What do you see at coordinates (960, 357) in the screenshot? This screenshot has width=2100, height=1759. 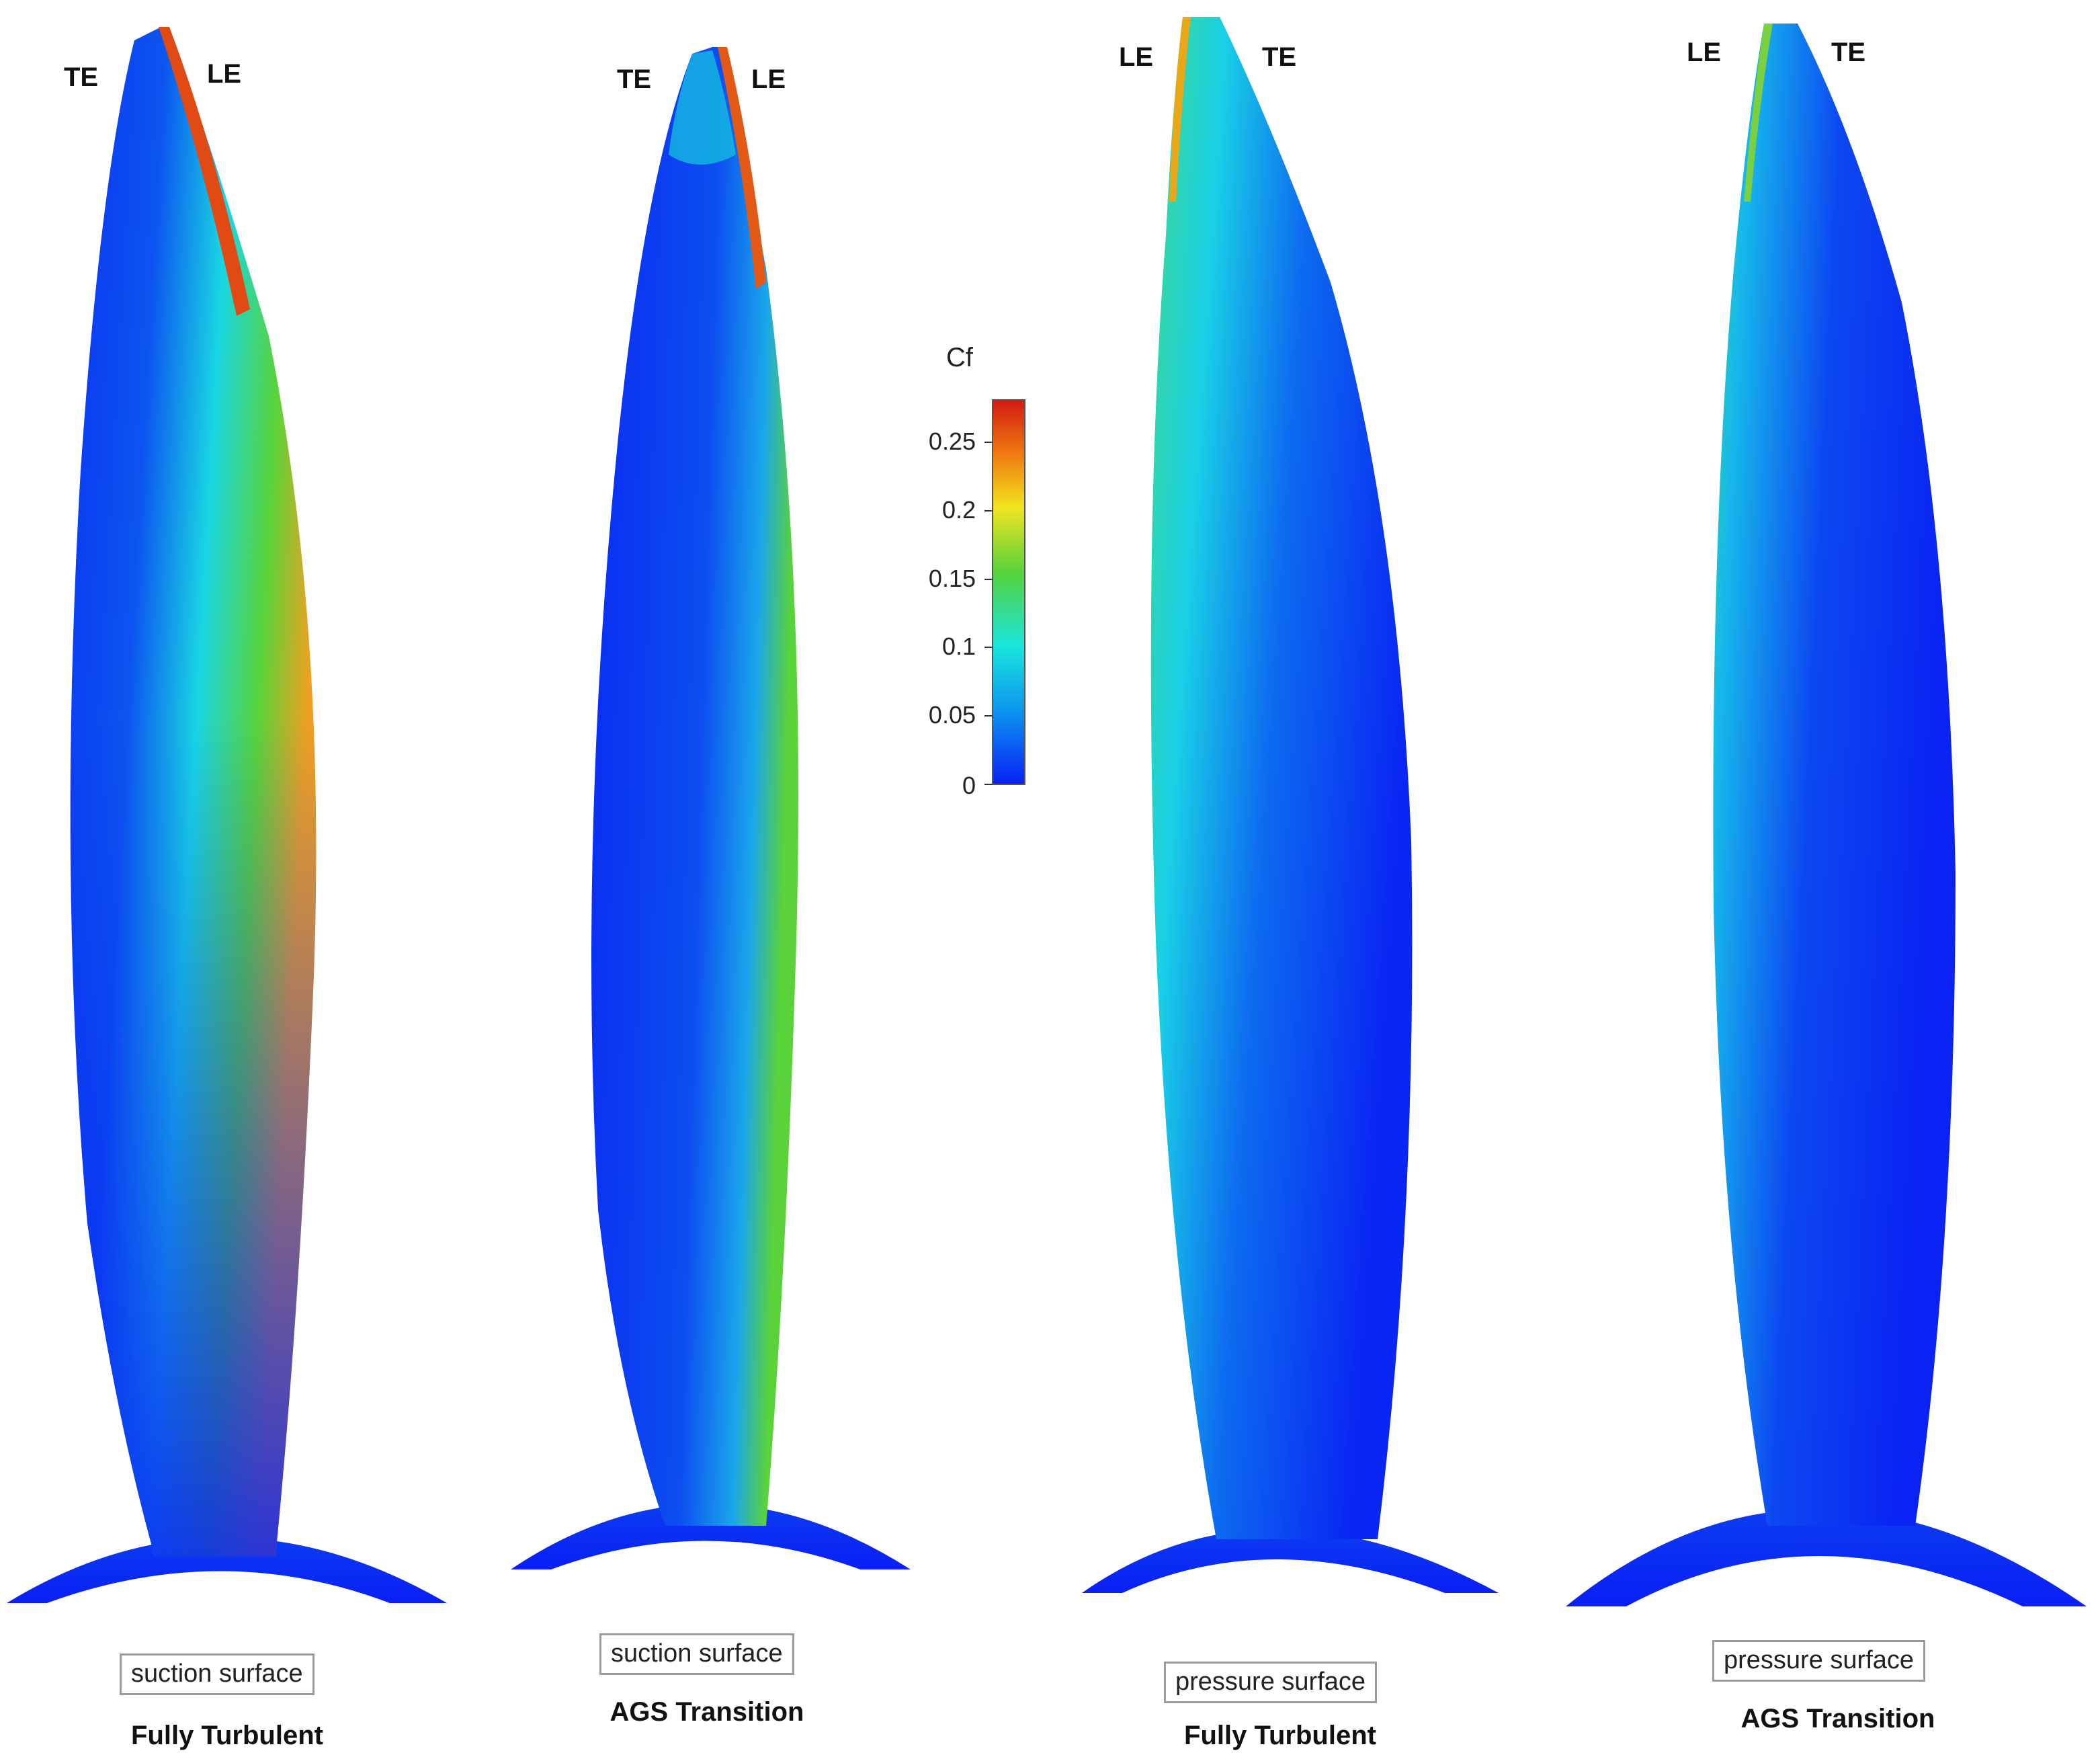 I see `colorbar-title: Cf` at bounding box center [960, 357].